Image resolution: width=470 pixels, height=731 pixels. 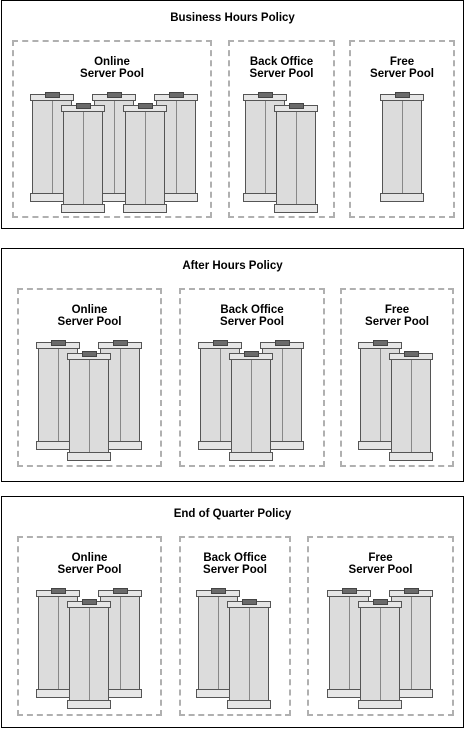 What do you see at coordinates (232, 18) in the screenshot?
I see `policy-title: Business Hours Policy` at bounding box center [232, 18].